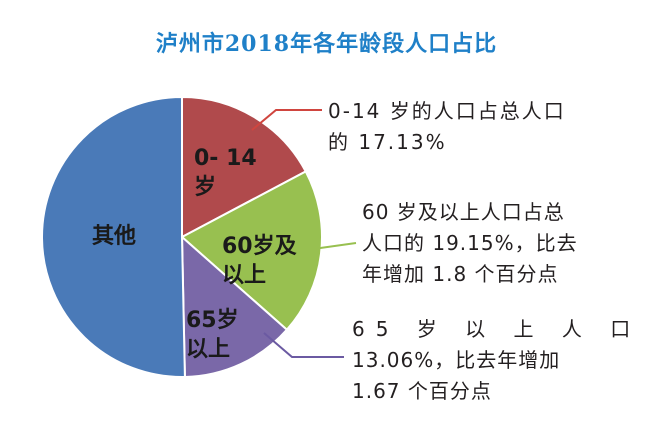 The height and width of the screenshot is (440, 653). What do you see at coordinates (447, 127) in the screenshot?
I see `annotation-age-0-14: 0-14 岁的人口占总人口 的 17.13%` at bounding box center [447, 127].